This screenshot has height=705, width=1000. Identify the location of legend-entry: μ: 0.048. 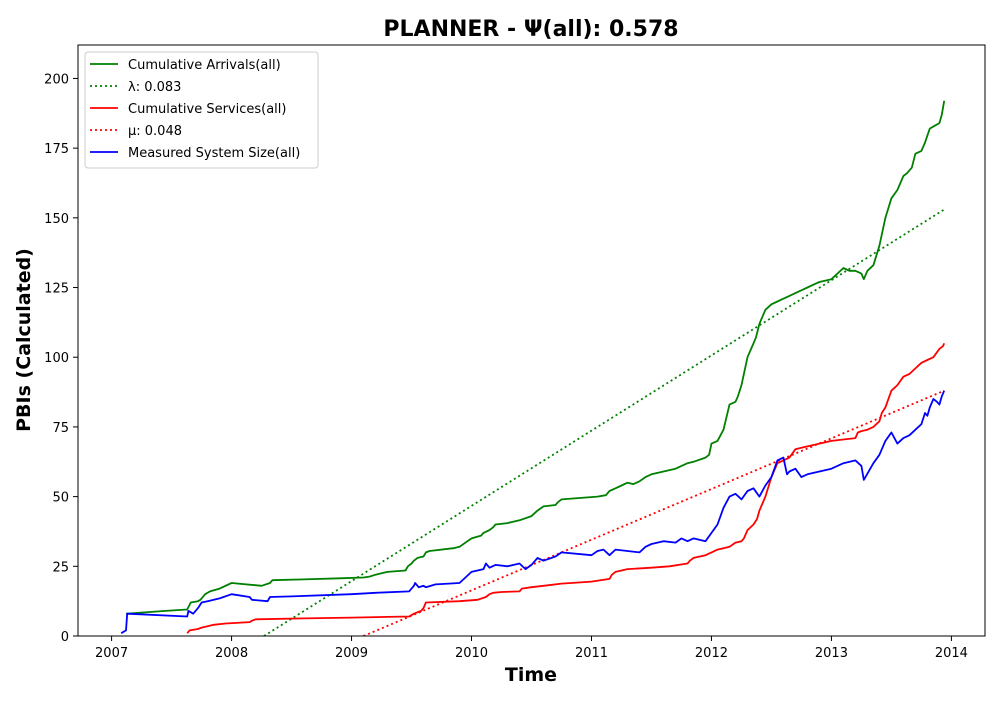
(155, 131).